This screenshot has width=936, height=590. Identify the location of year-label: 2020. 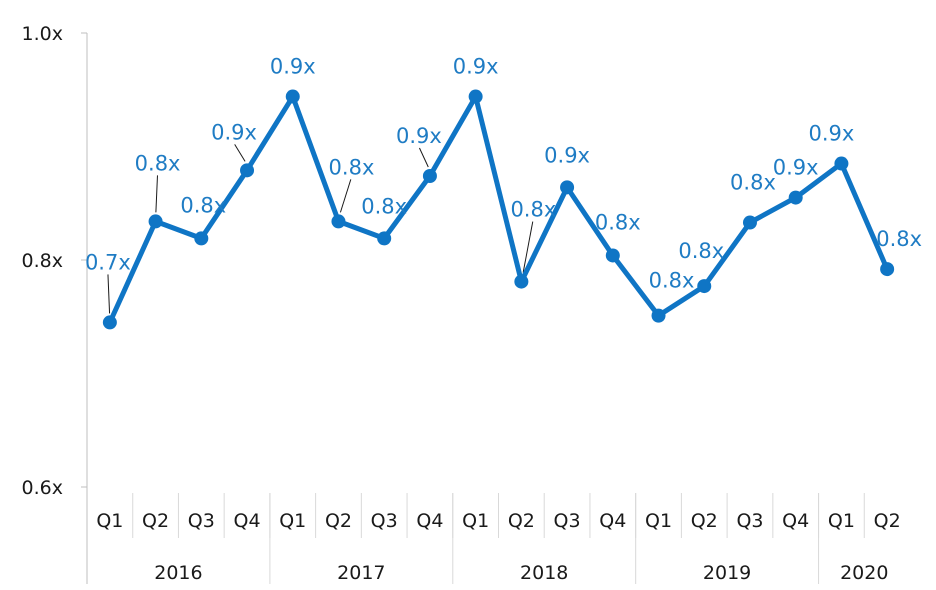
(864, 573).